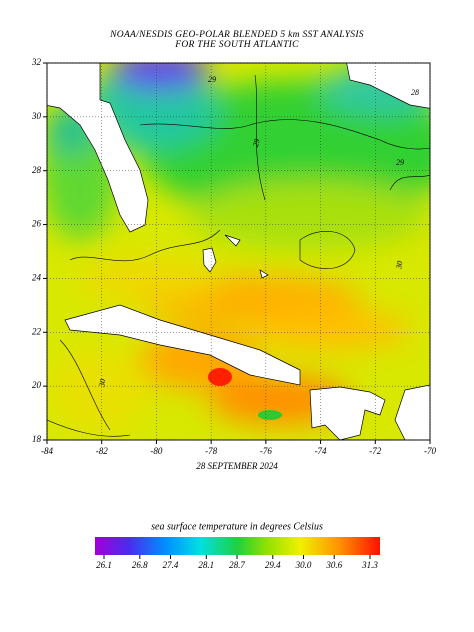 The image size is (474, 632). I want to click on y-tick-label: 20, so click(37, 385).